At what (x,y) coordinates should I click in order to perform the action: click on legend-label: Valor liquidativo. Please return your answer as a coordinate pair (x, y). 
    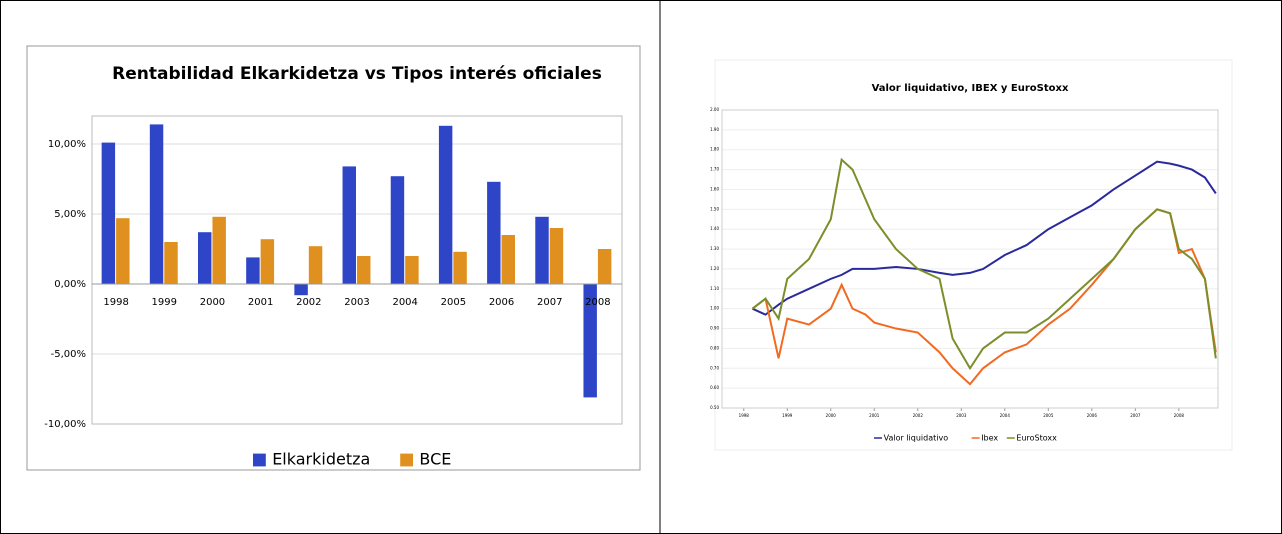
    Looking at the image, I should click on (916, 438).